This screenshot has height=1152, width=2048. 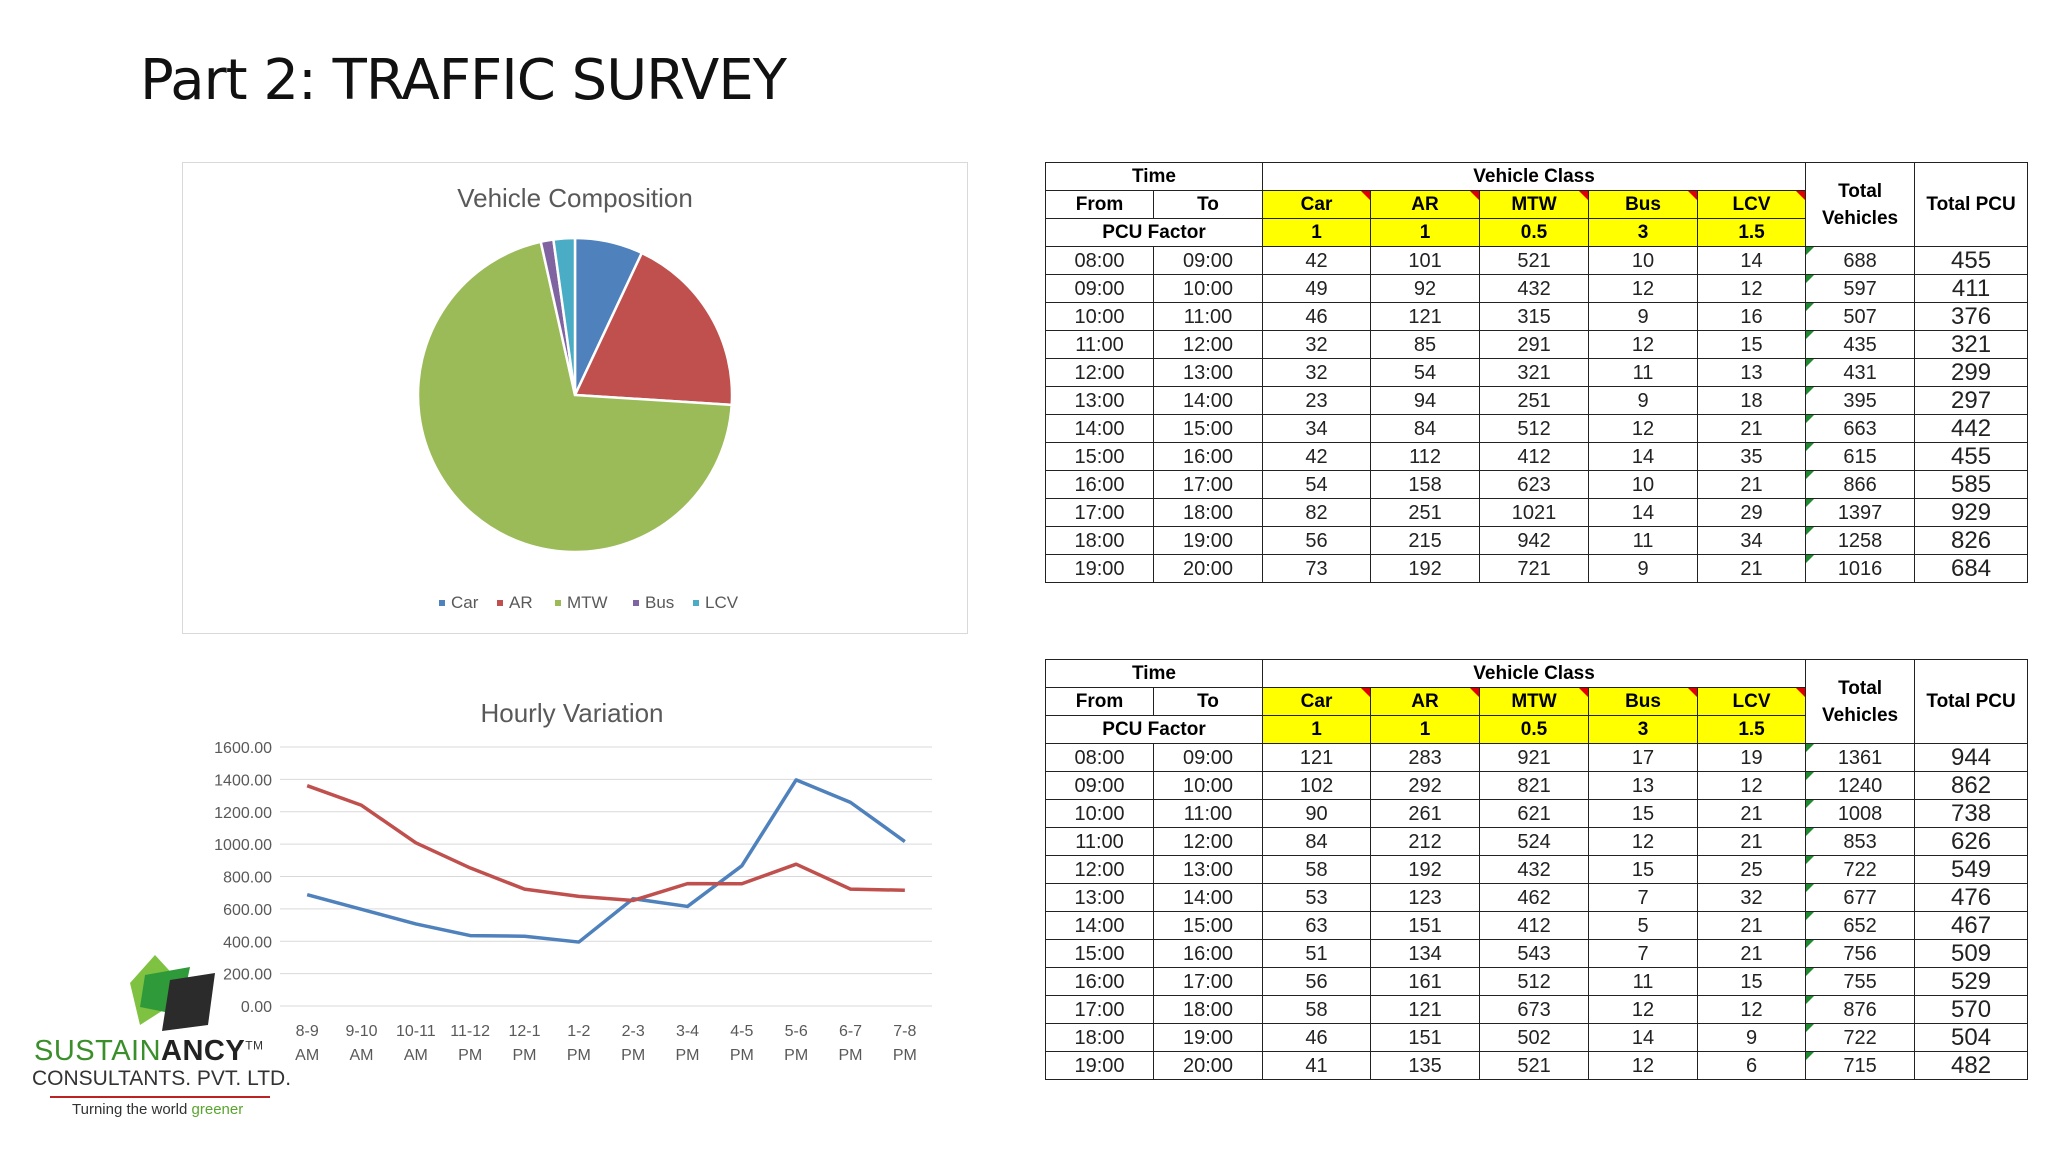 What do you see at coordinates (1537, 484) in the screenshot?
I see `table-row: 16:00 17:00 54 158 623 10 21 866 585` at bounding box center [1537, 484].